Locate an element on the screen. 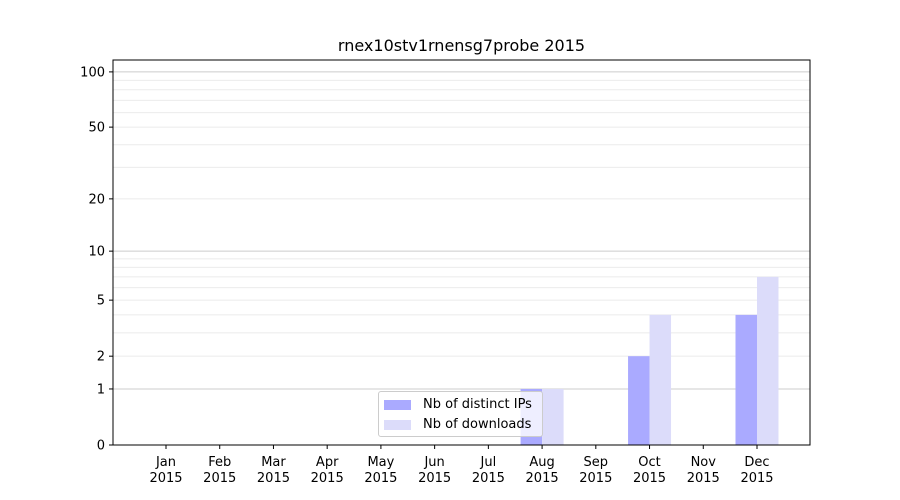 The height and width of the screenshot is (500, 900). chart-title: rnex10stv1rnensg7probe 2015 is located at coordinates (461, 45).